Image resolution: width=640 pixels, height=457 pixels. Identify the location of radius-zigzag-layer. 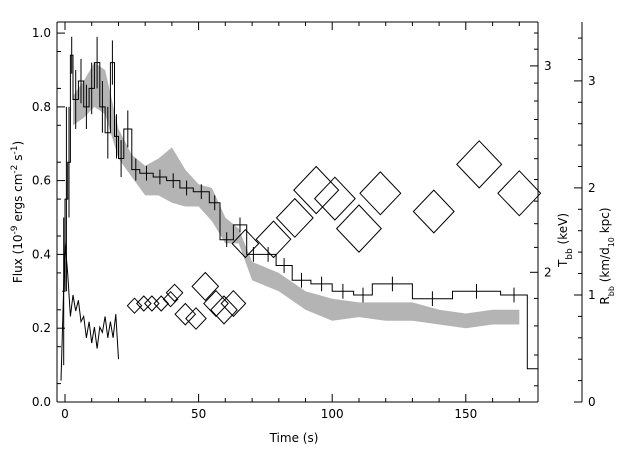
(89, 311).